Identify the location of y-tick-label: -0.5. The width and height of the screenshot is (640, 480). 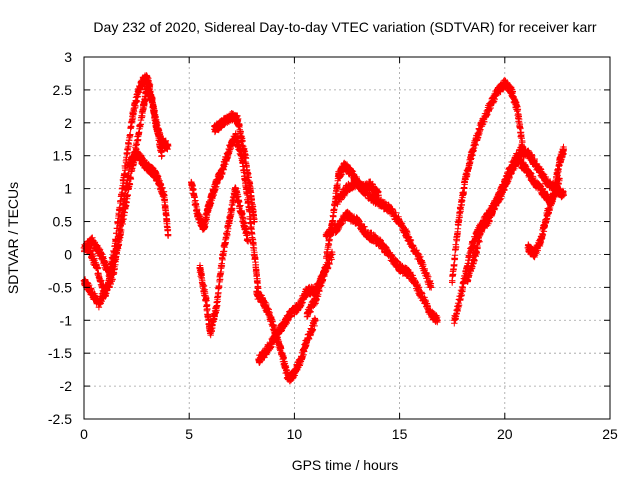
(60, 287).